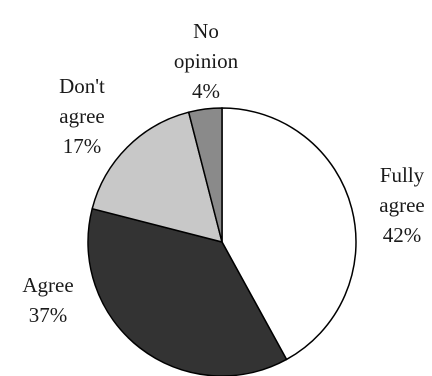 This screenshot has width=432, height=376. I want to click on slice-label-line: No, so click(206, 31).